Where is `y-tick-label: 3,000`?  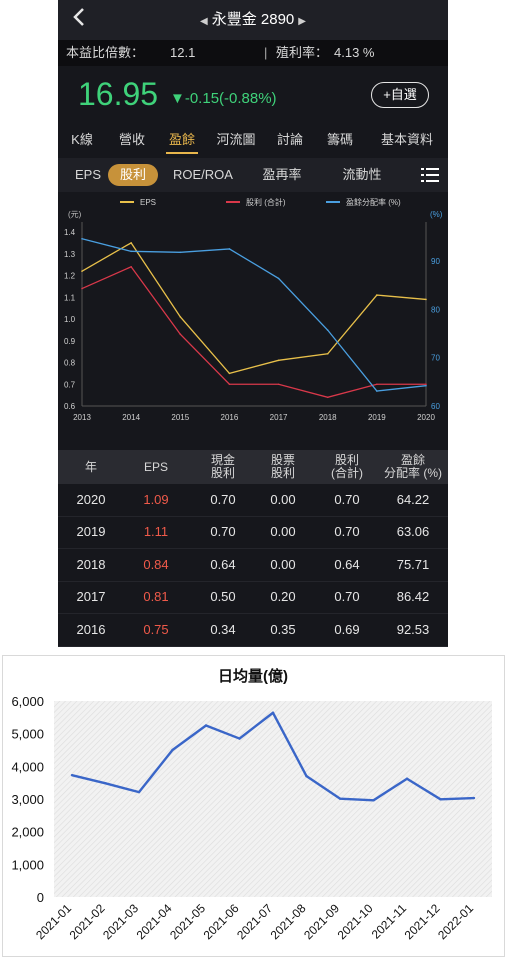 y-tick-label: 3,000 is located at coordinates (27, 799).